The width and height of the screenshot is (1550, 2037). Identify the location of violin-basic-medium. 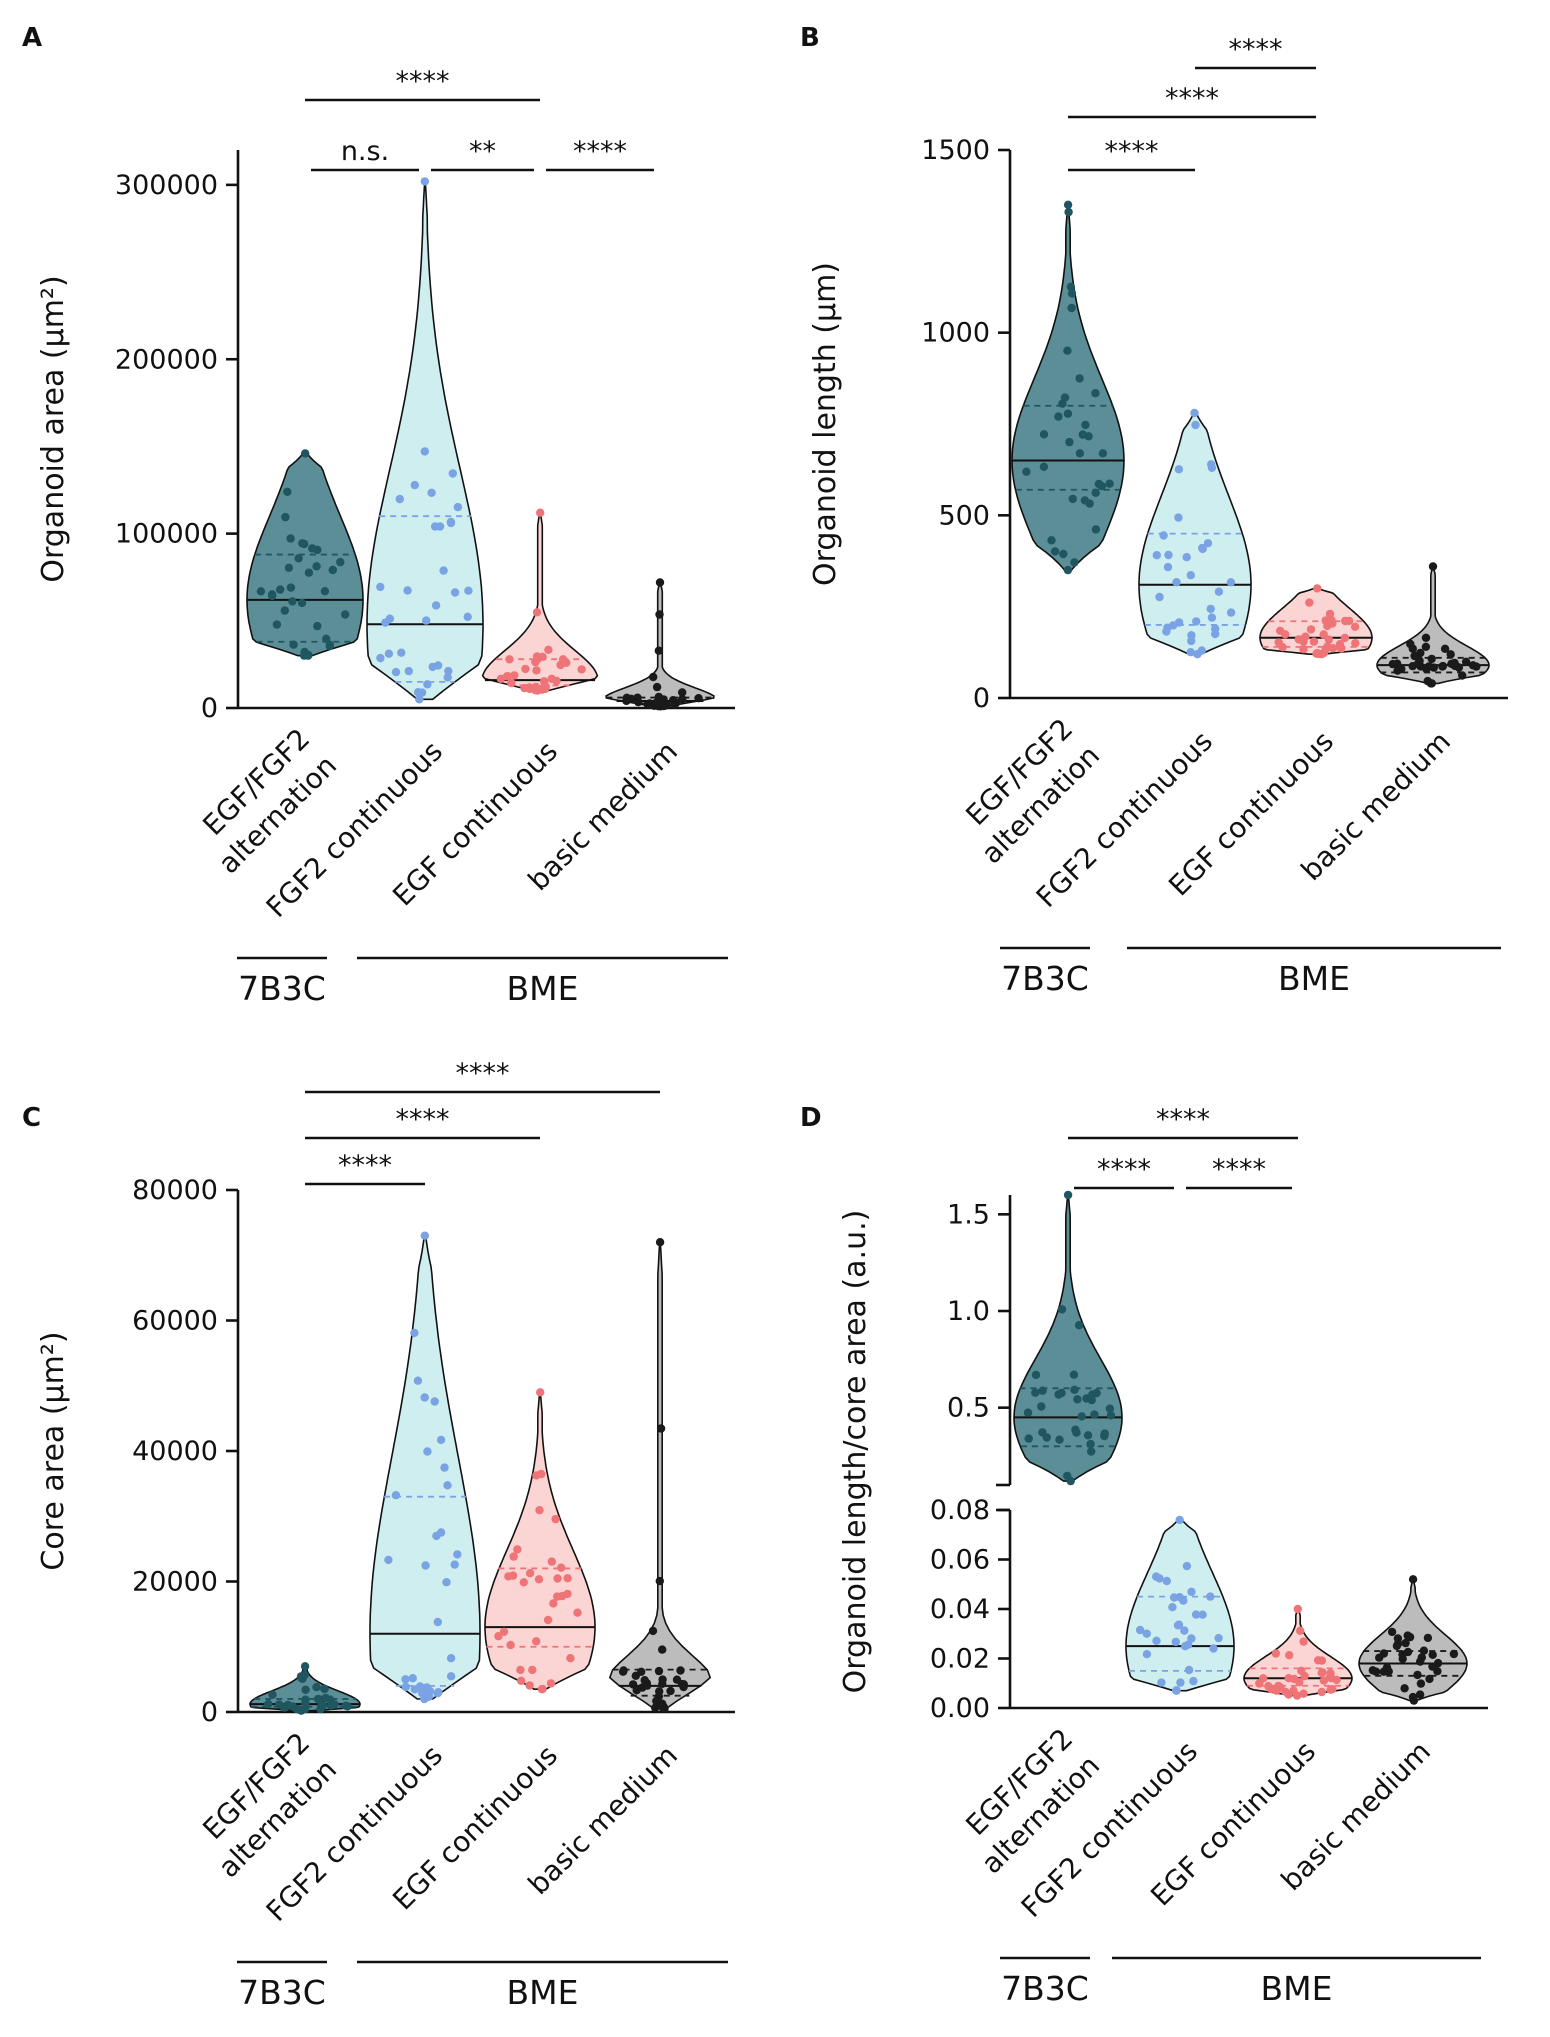
(660, 1475).